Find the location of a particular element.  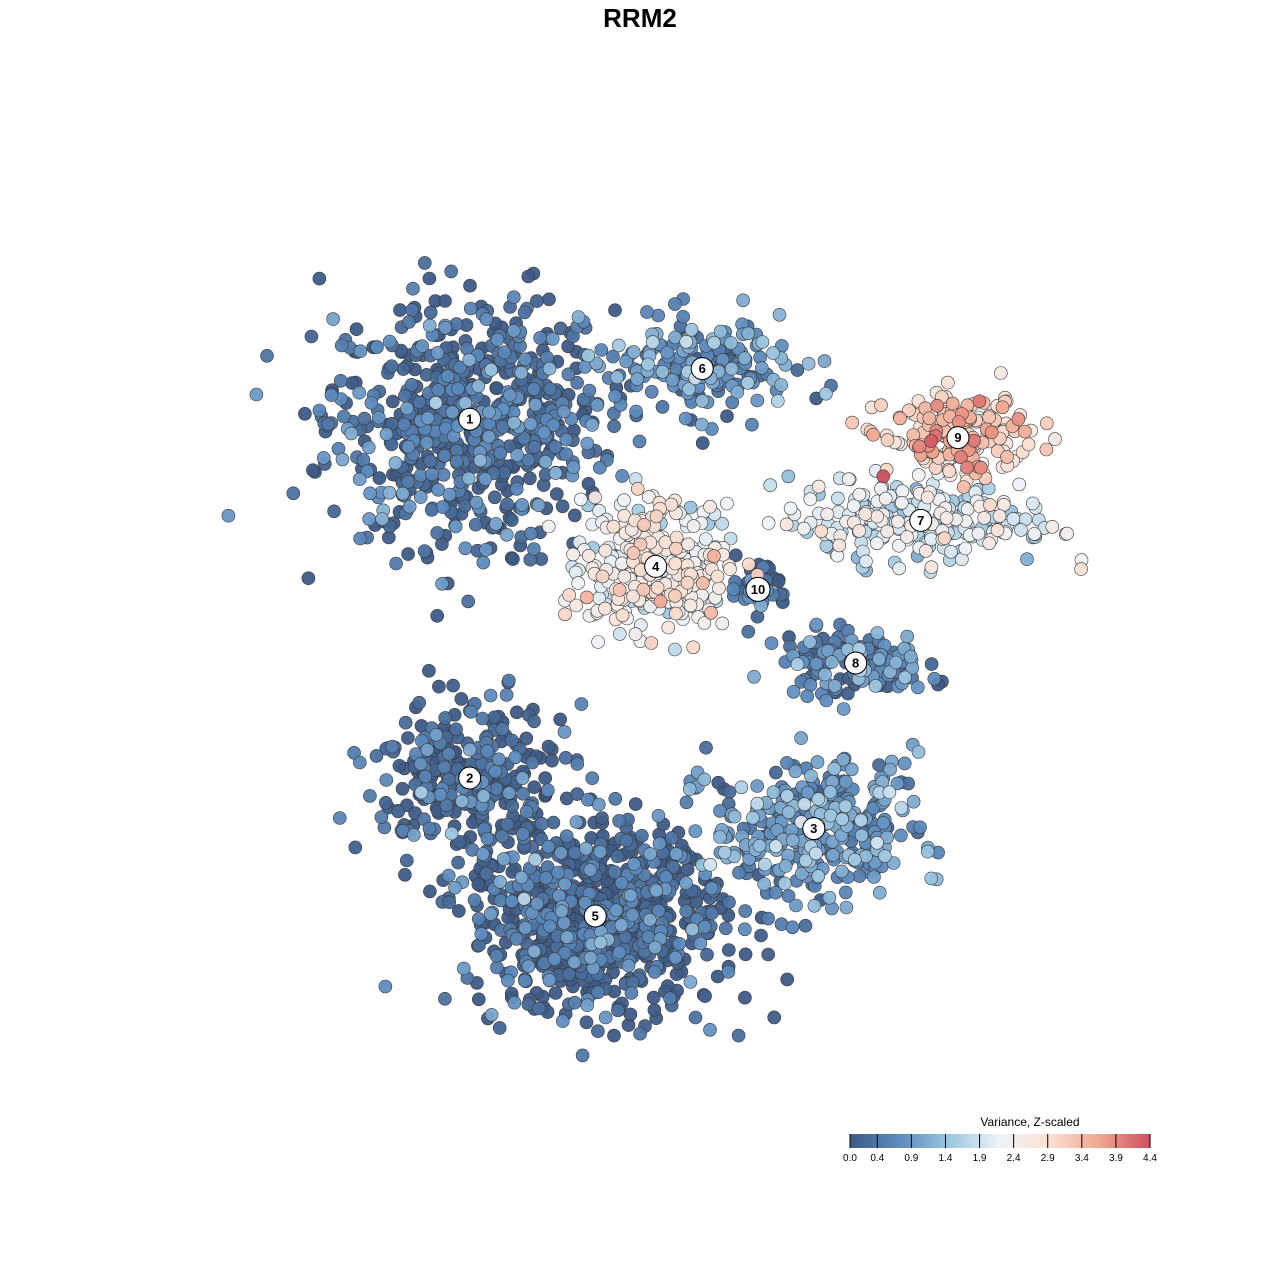

cluster-label-text: 9 is located at coordinates (957, 437).